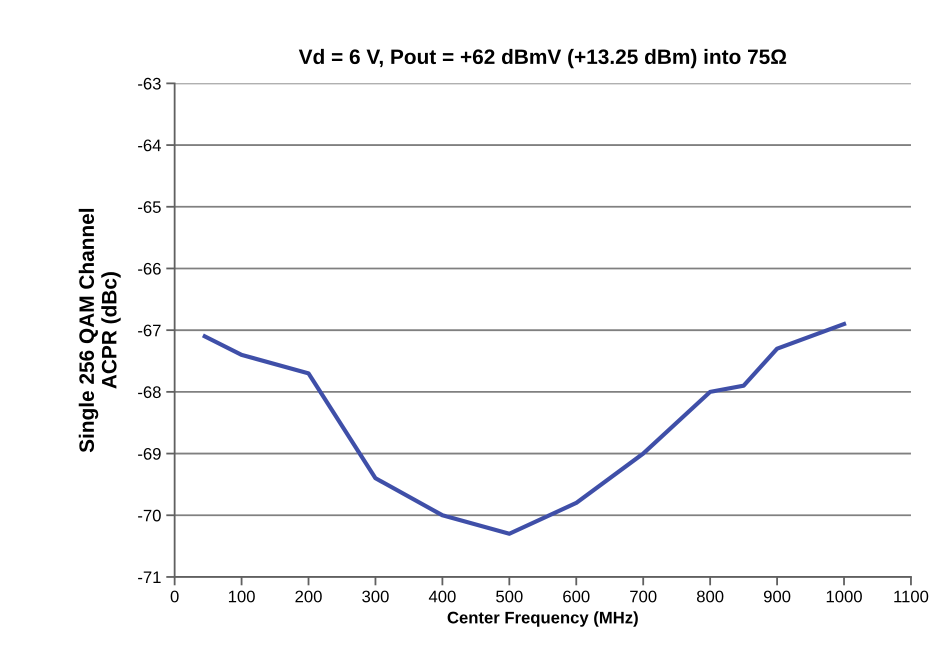  Describe the element at coordinates (241, 596) in the screenshot. I see `x-tick-label: 100` at that location.